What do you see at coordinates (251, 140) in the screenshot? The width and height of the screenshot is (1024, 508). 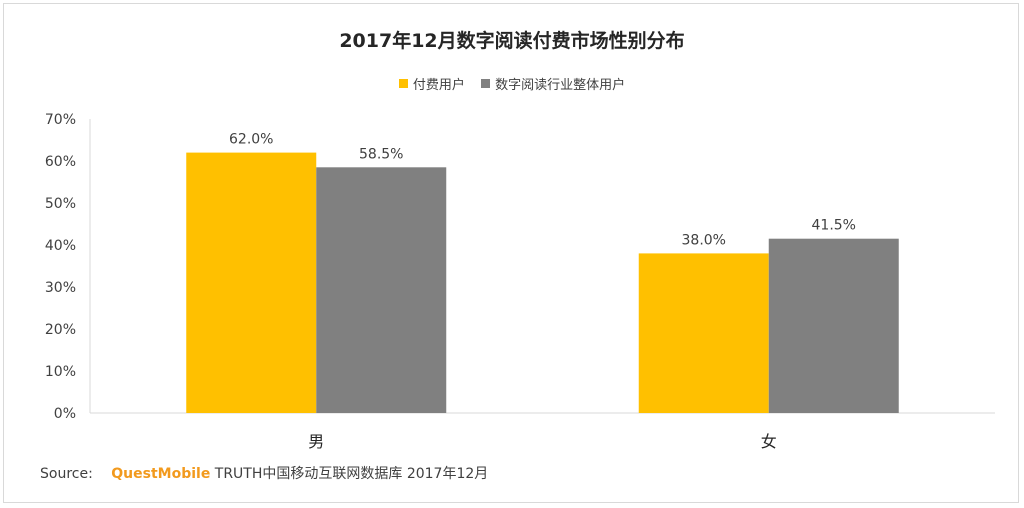 I see `data-label: 62.0%` at bounding box center [251, 140].